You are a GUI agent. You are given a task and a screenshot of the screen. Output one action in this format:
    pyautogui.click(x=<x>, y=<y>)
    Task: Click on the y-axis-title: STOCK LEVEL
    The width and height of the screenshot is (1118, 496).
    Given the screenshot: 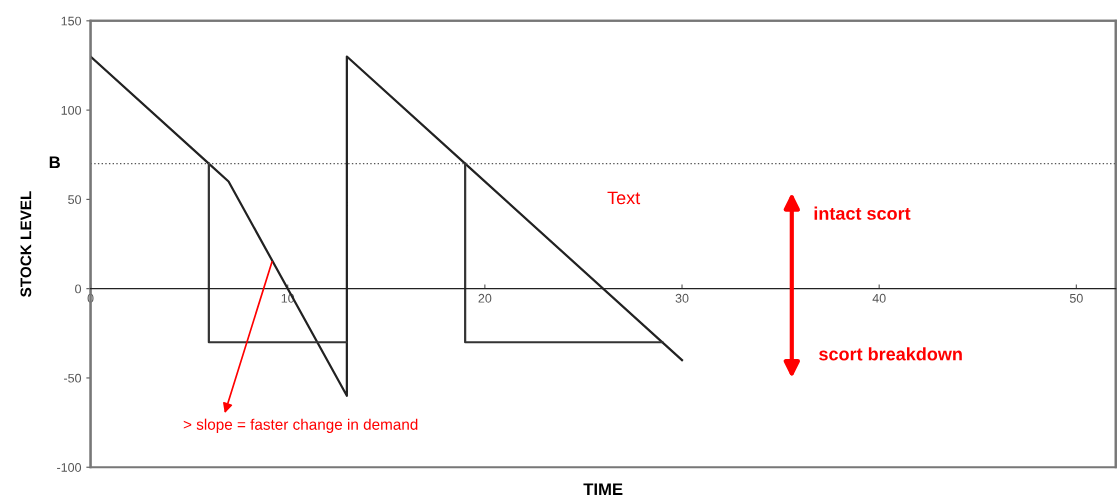 What is the action you would take?
    pyautogui.click(x=26, y=244)
    